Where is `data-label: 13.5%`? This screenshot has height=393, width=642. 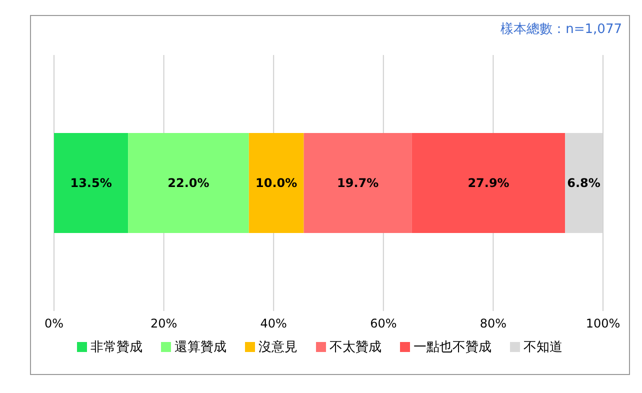
data-label: 13.5% is located at coordinates (91, 183).